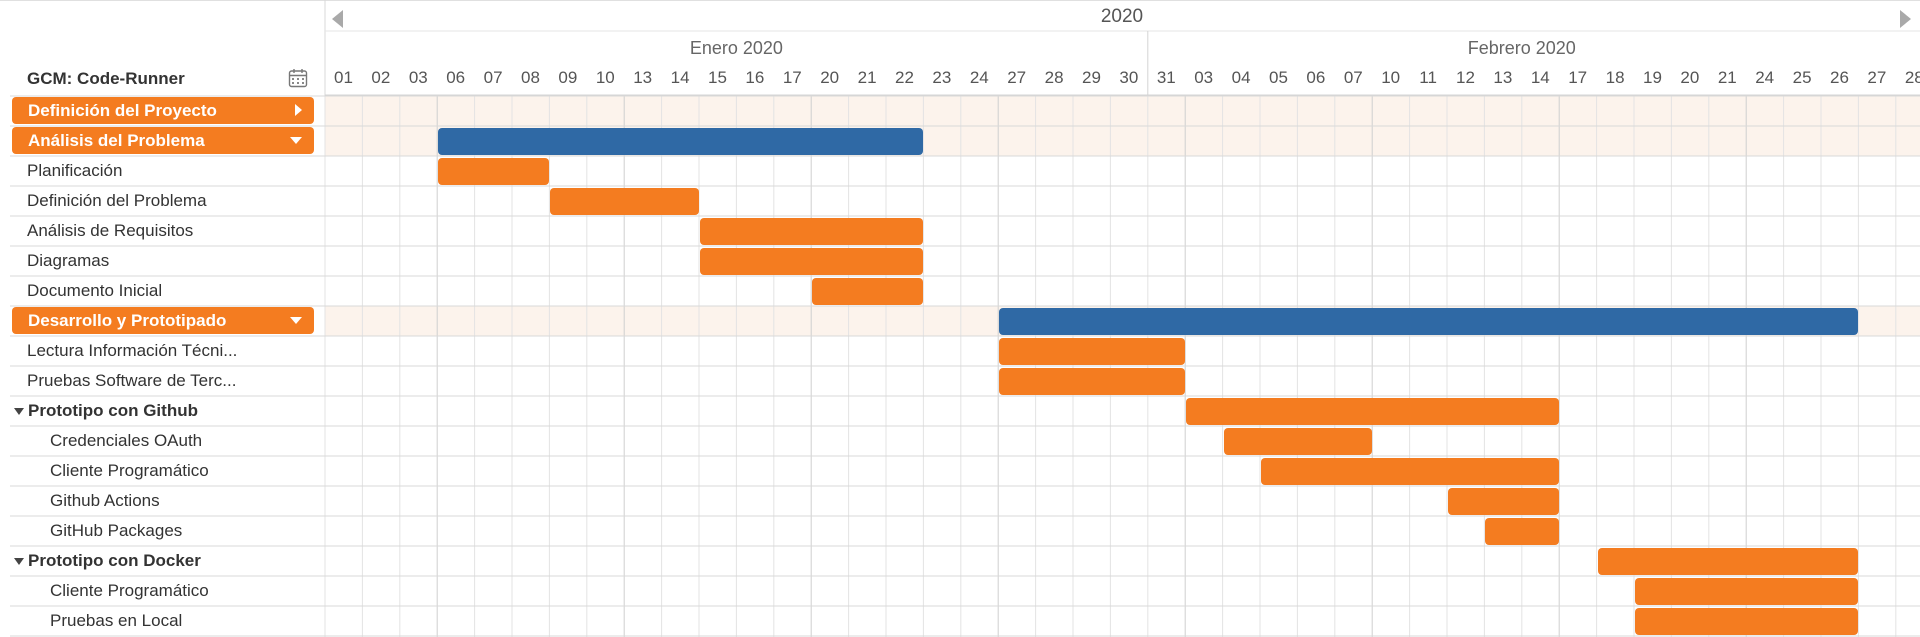  I want to click on task-row: Definición del Problema, so click(162, 201).